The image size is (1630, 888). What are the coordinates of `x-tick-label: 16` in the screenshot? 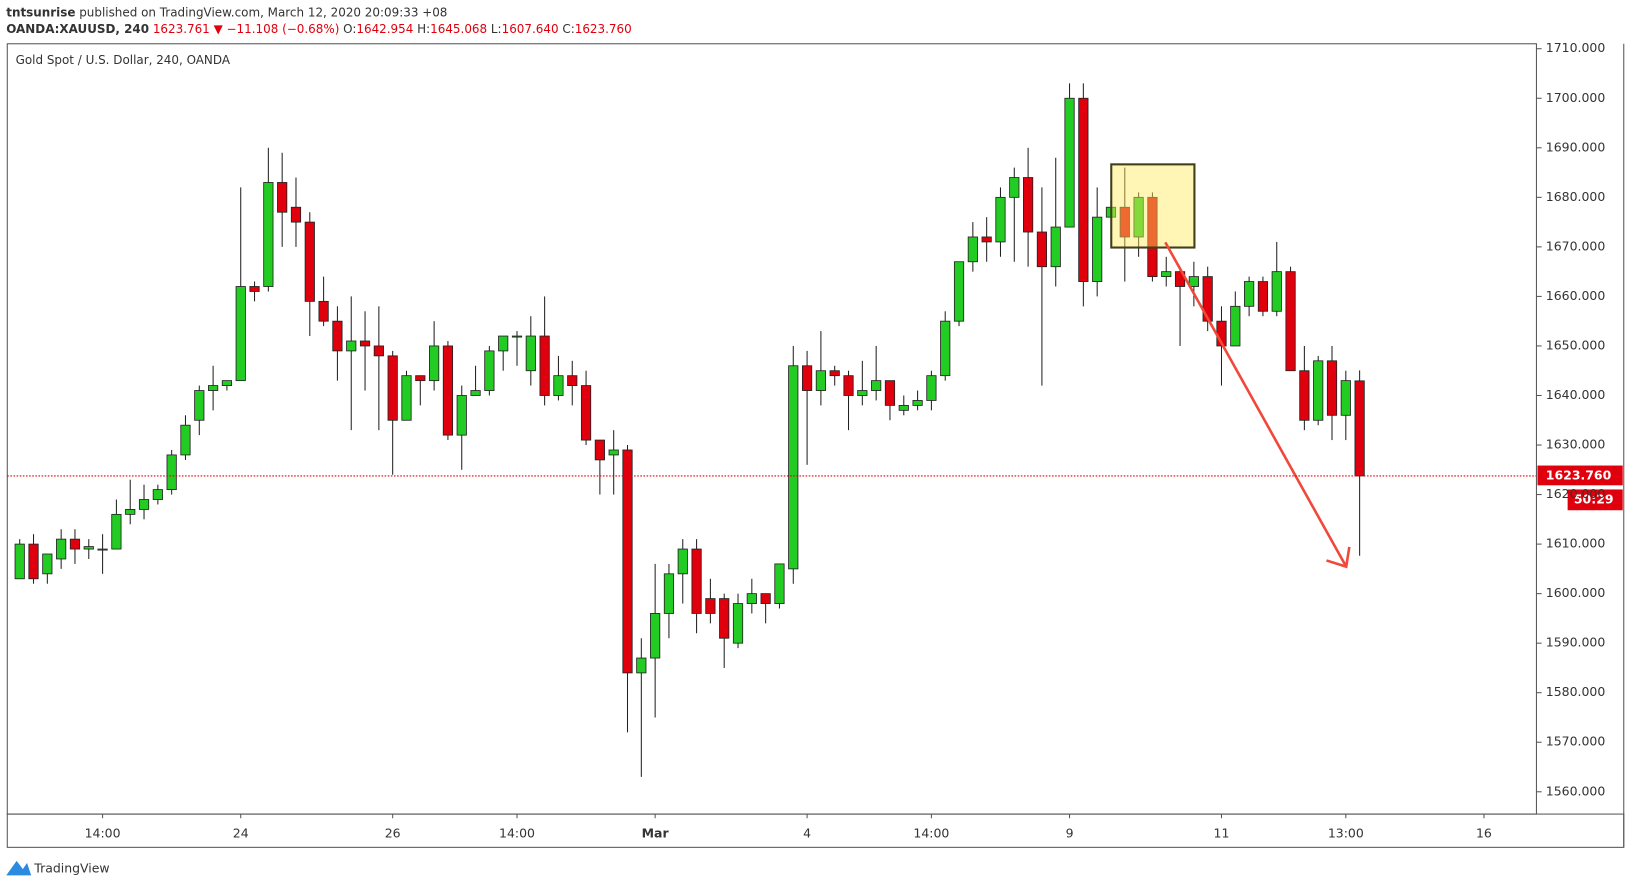 It's located at (1484, 832).